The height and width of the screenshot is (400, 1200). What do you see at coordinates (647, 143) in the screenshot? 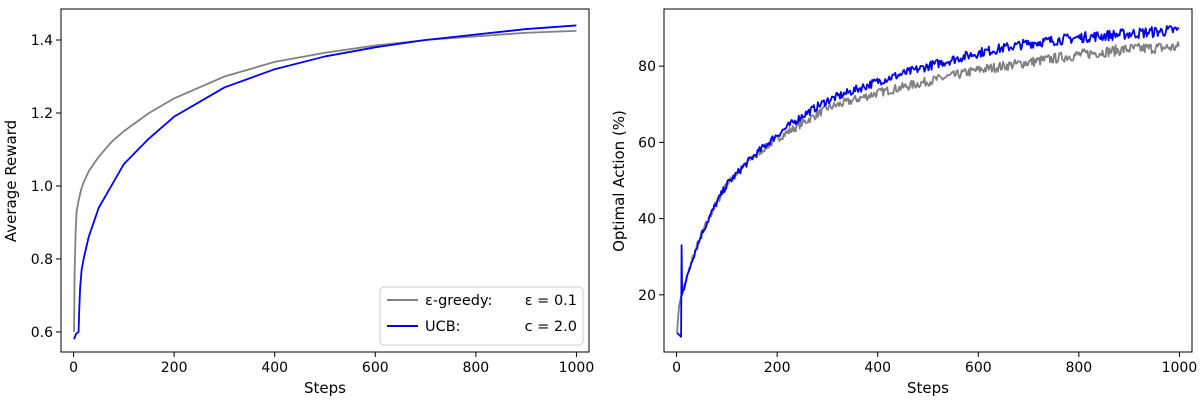
I see `y-tick-label: 60` at bounding box center [647, 143].